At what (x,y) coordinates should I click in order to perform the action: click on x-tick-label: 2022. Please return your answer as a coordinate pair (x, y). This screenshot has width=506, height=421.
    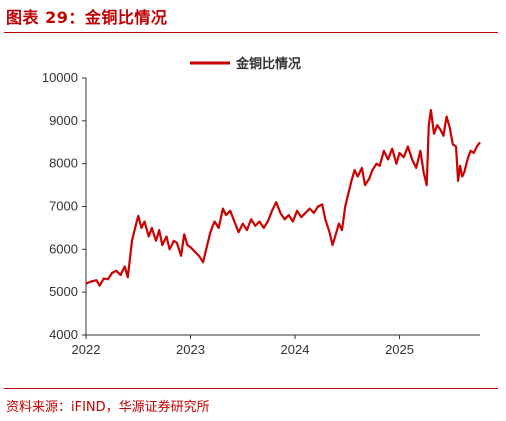
    Looking at the image, I should click on (86, 349).